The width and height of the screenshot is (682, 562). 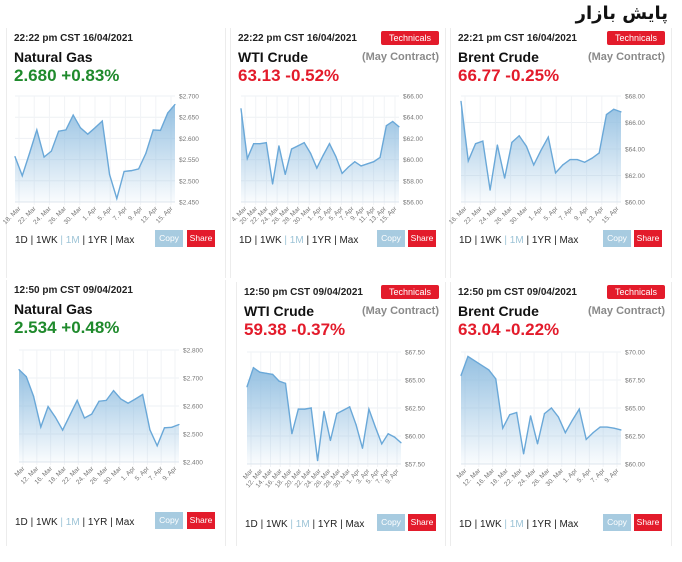 I want to click on y-tick-label: $68.00, so click(x=635, y=97).